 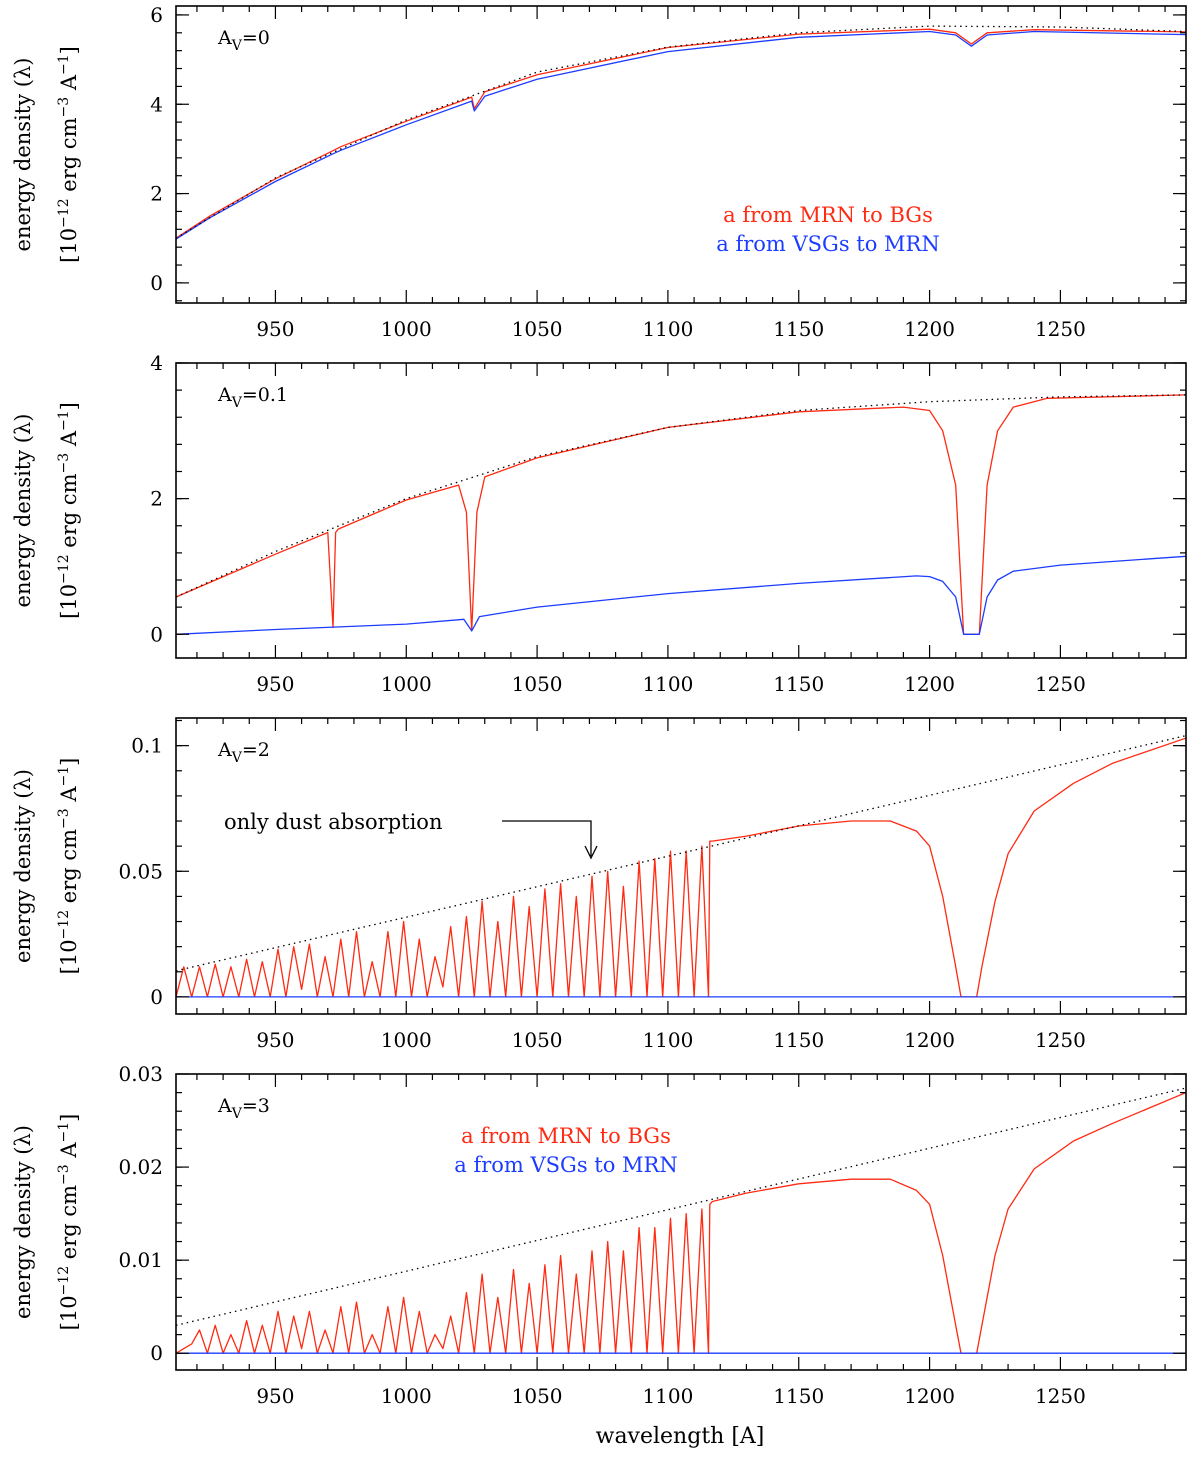 I want to click on y-tick-label: 0.05, so click(x=140, y=871).